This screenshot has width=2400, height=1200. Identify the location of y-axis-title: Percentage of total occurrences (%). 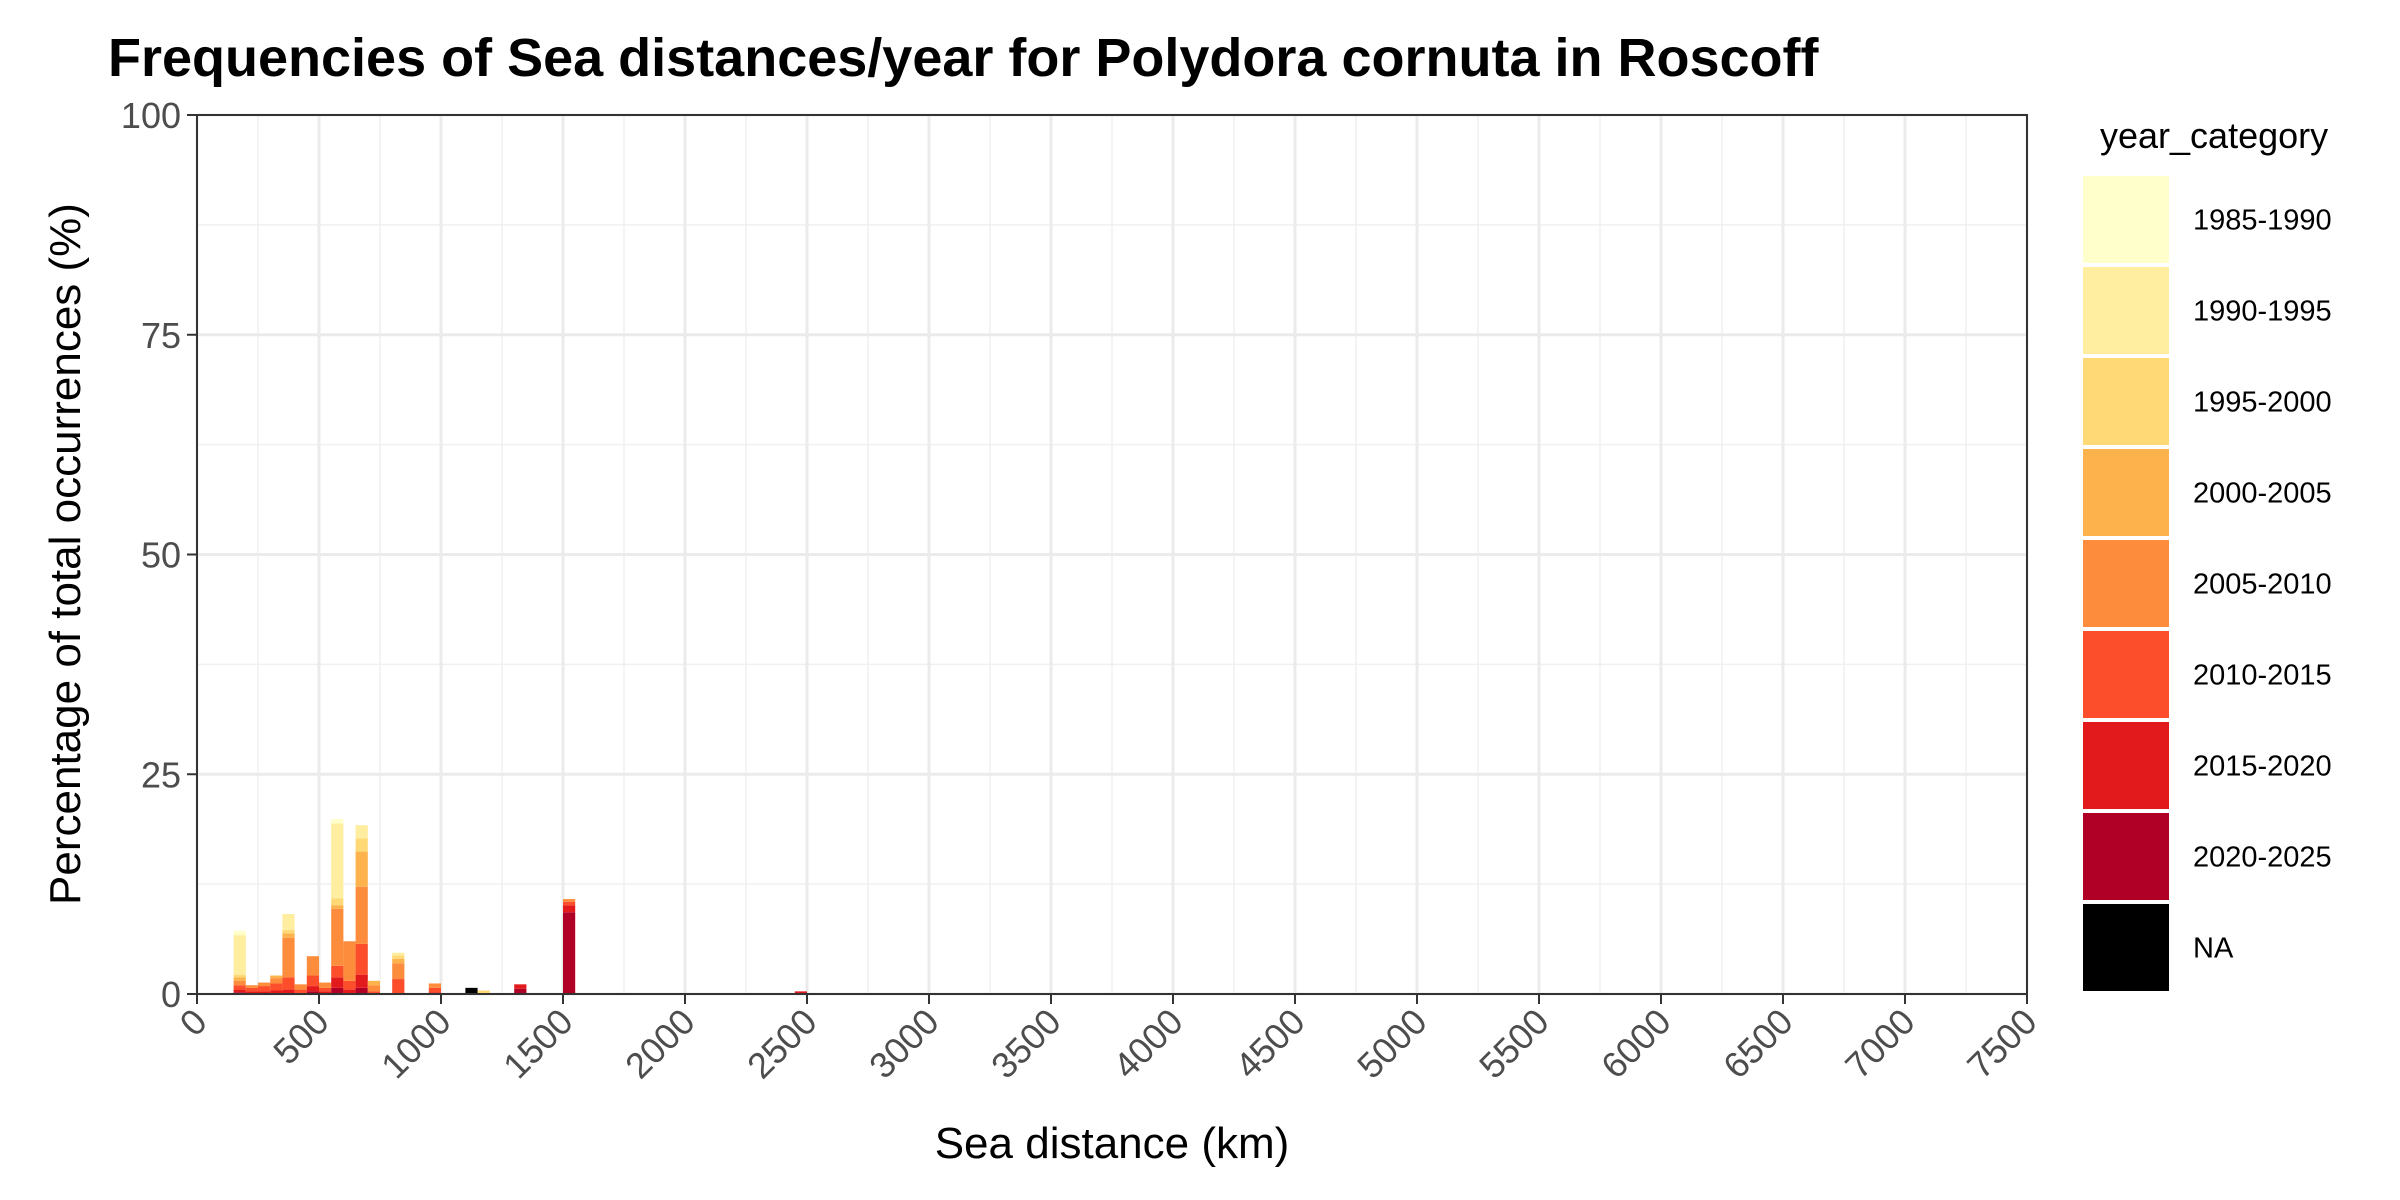
(65, 554).